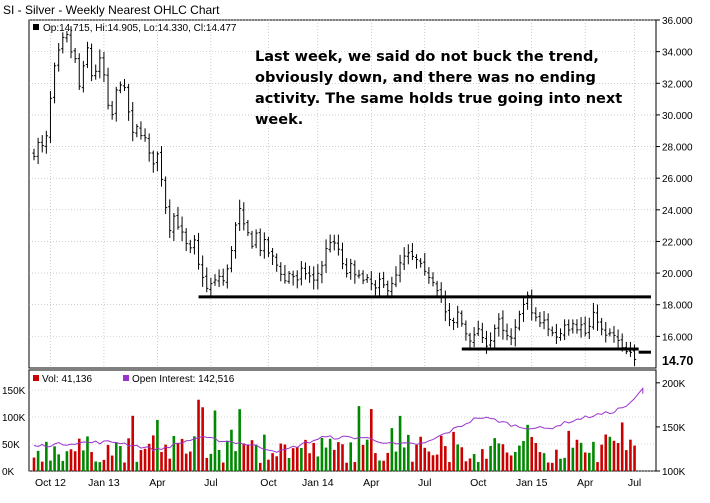 Image resolution: width=710 pixels, height=503 pixels. What do you see at coordinates (677, 242) in the screenshot?
I see `price-tick-label: 22.000` at bounding box center [677, 242].